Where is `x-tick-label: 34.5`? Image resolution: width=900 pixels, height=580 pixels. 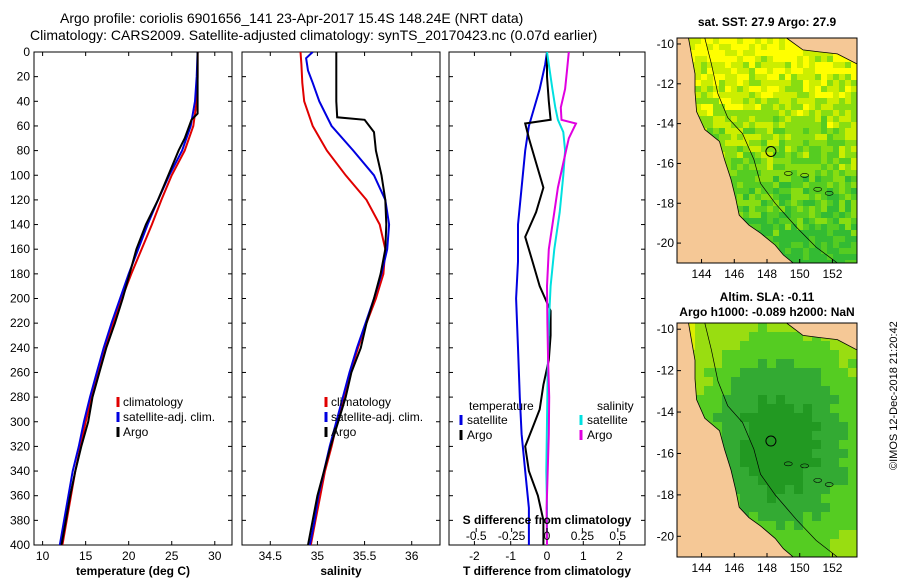
x-tick-label: 34.5 is located at coordinates (271, 556).